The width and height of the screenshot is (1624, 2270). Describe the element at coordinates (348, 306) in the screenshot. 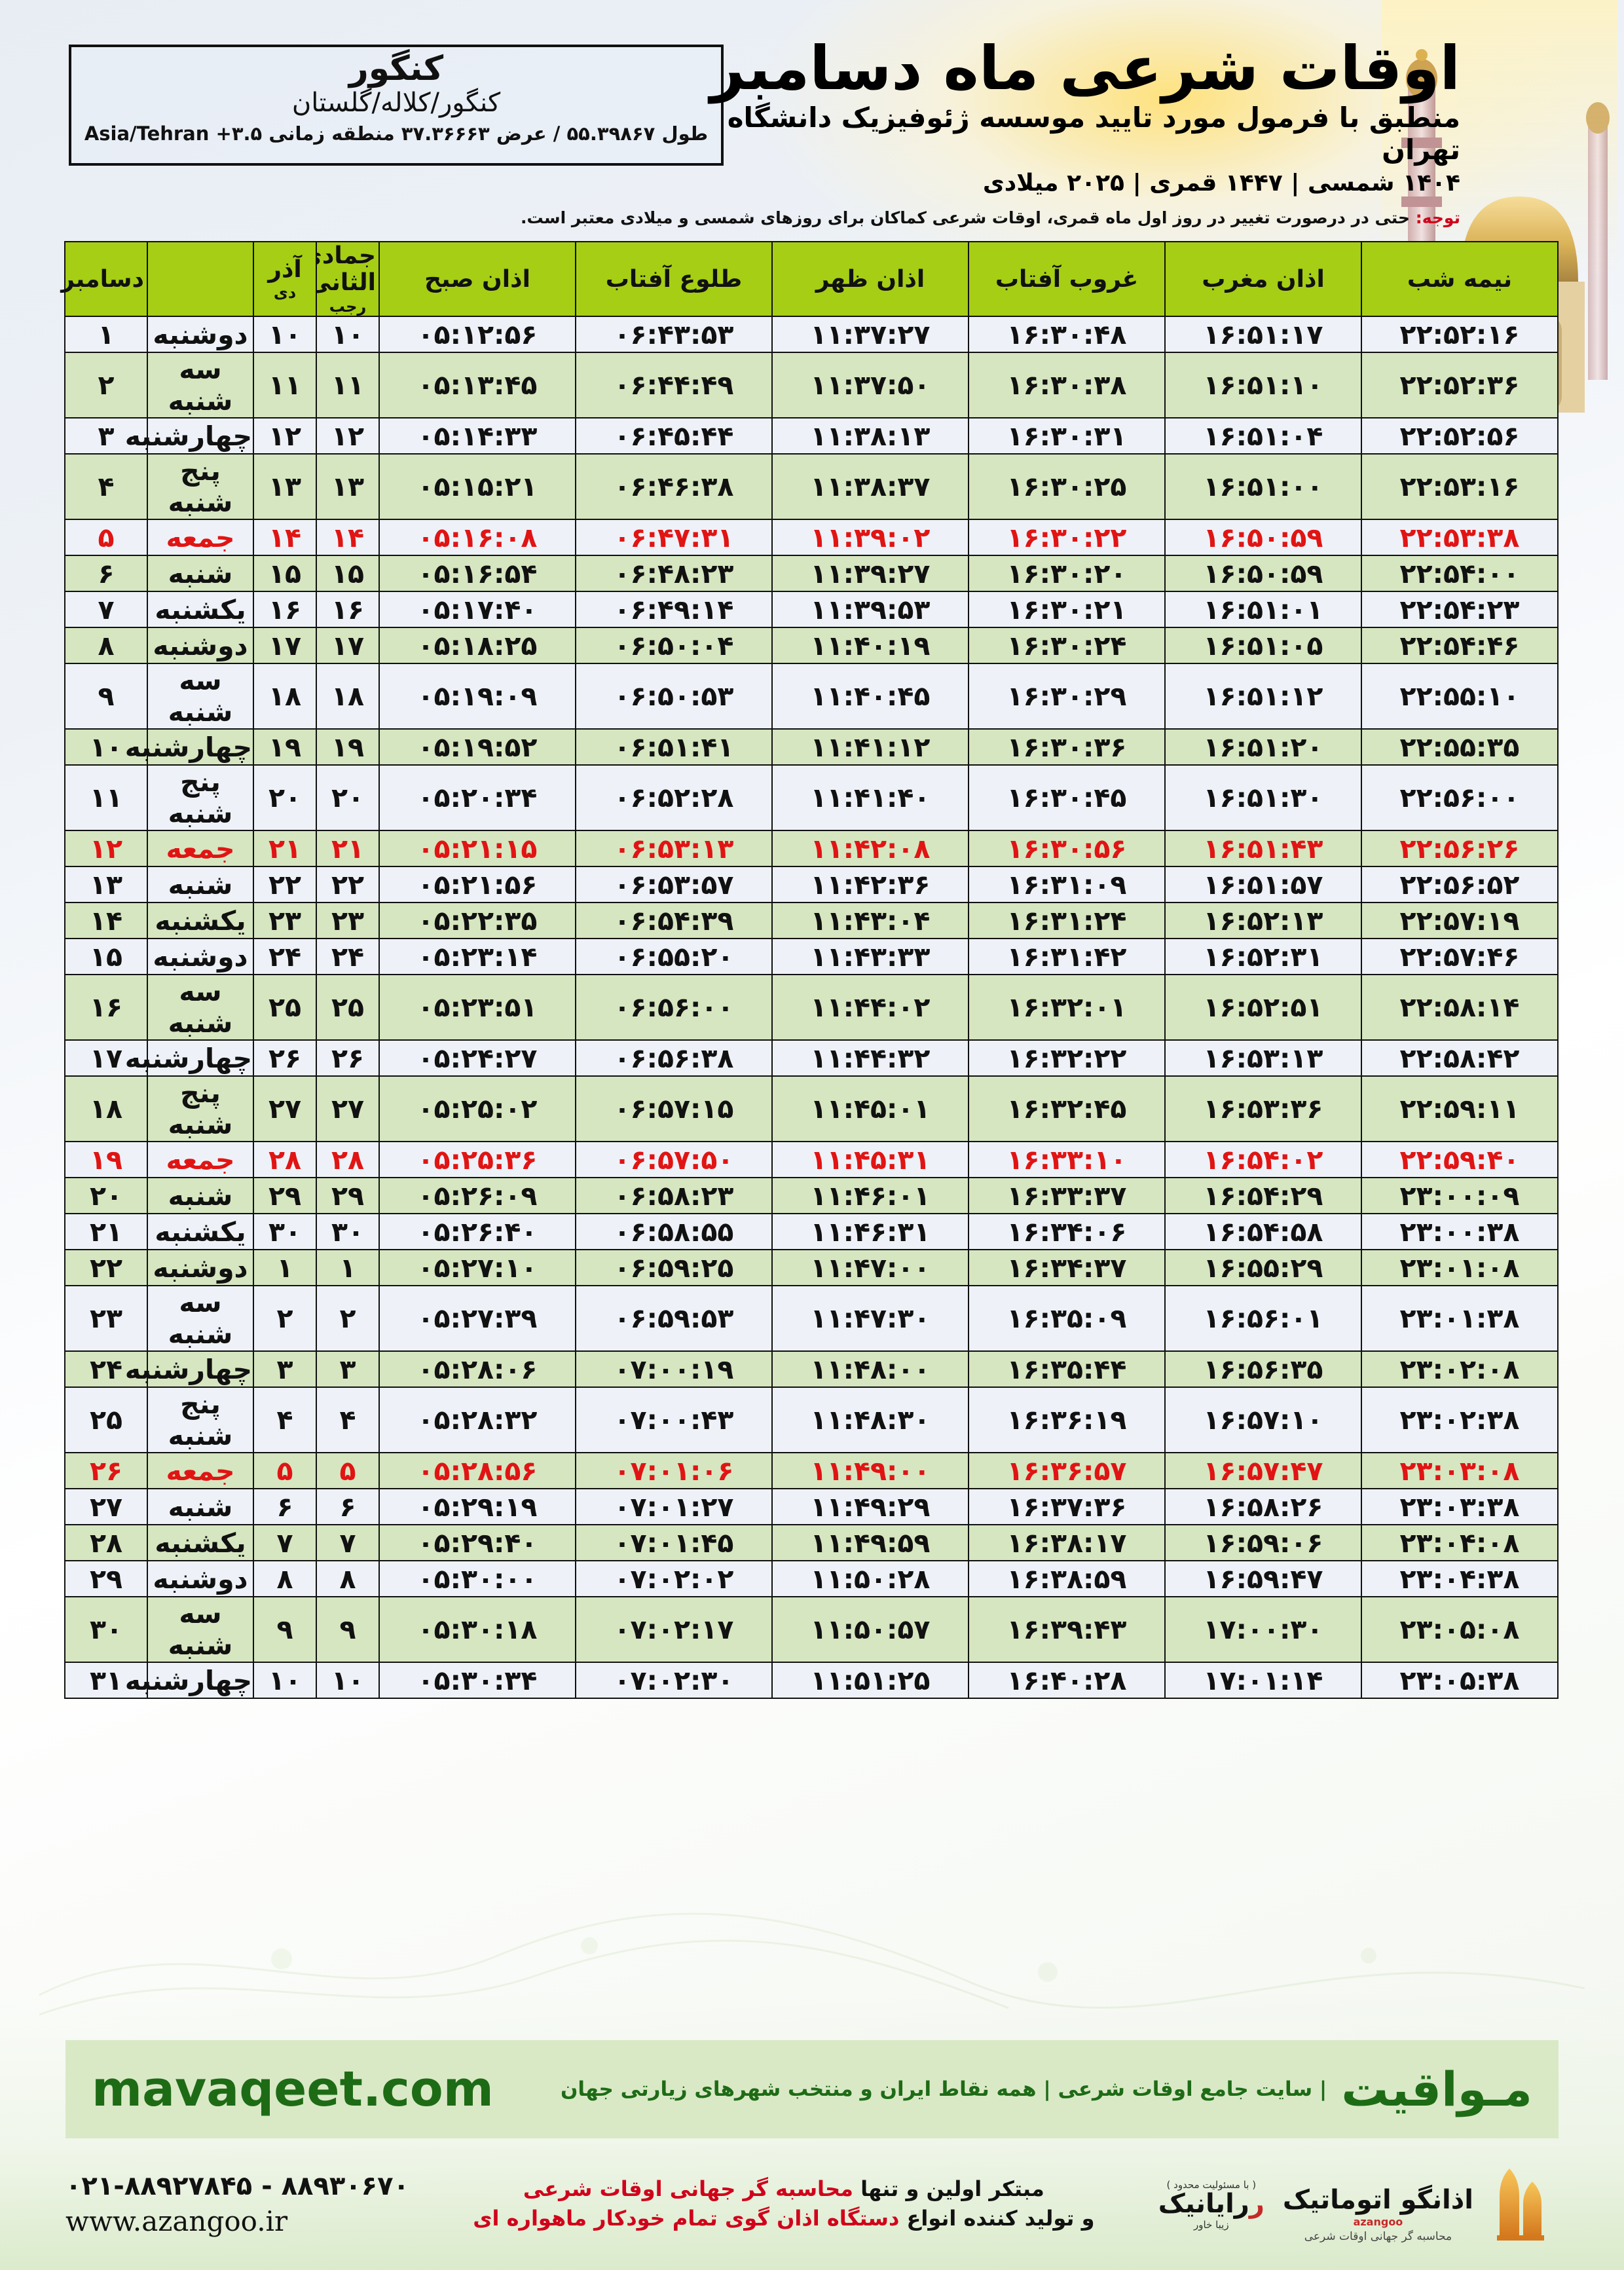

I see `hijri-bottom-label-rajab: رجب` at that location.